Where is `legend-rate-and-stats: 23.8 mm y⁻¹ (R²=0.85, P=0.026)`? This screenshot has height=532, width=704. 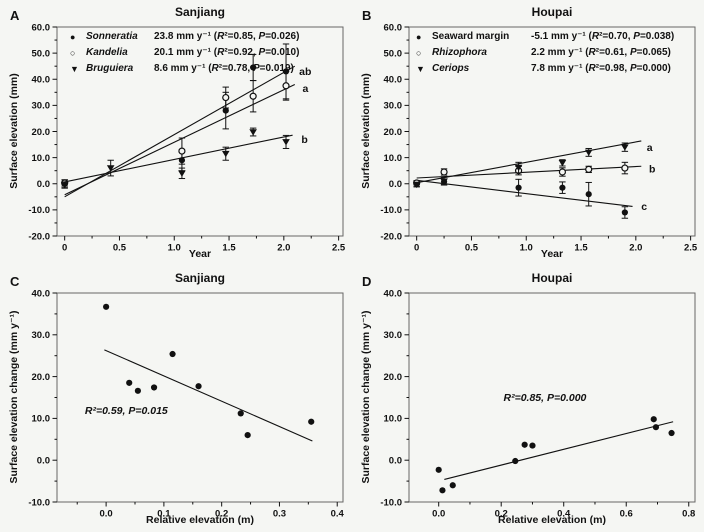 legend-rate-and-stats: 23.8 mm y⁻¹ (R²=0.85, P=0.026) is located at coordinates (227, 36).